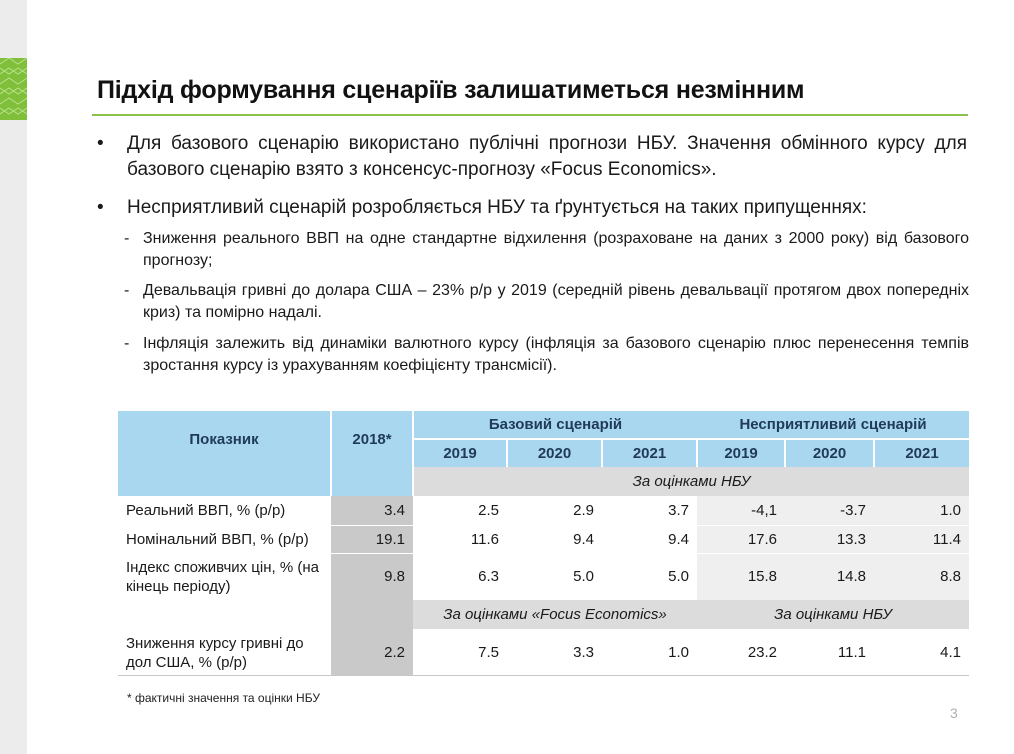 Image resolution: width=1014 pixels, height=754 pixels. I want to click on indicator-header-fill, so click(225, 481).